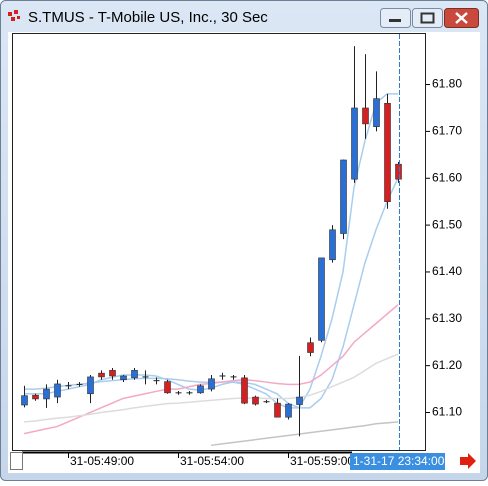 This screenshot has width=488, height=486. What do you see at coordinates (447, 84) in the screenshot?
I see `y-tick-label: 61.80` at bounding box center [447, 84].